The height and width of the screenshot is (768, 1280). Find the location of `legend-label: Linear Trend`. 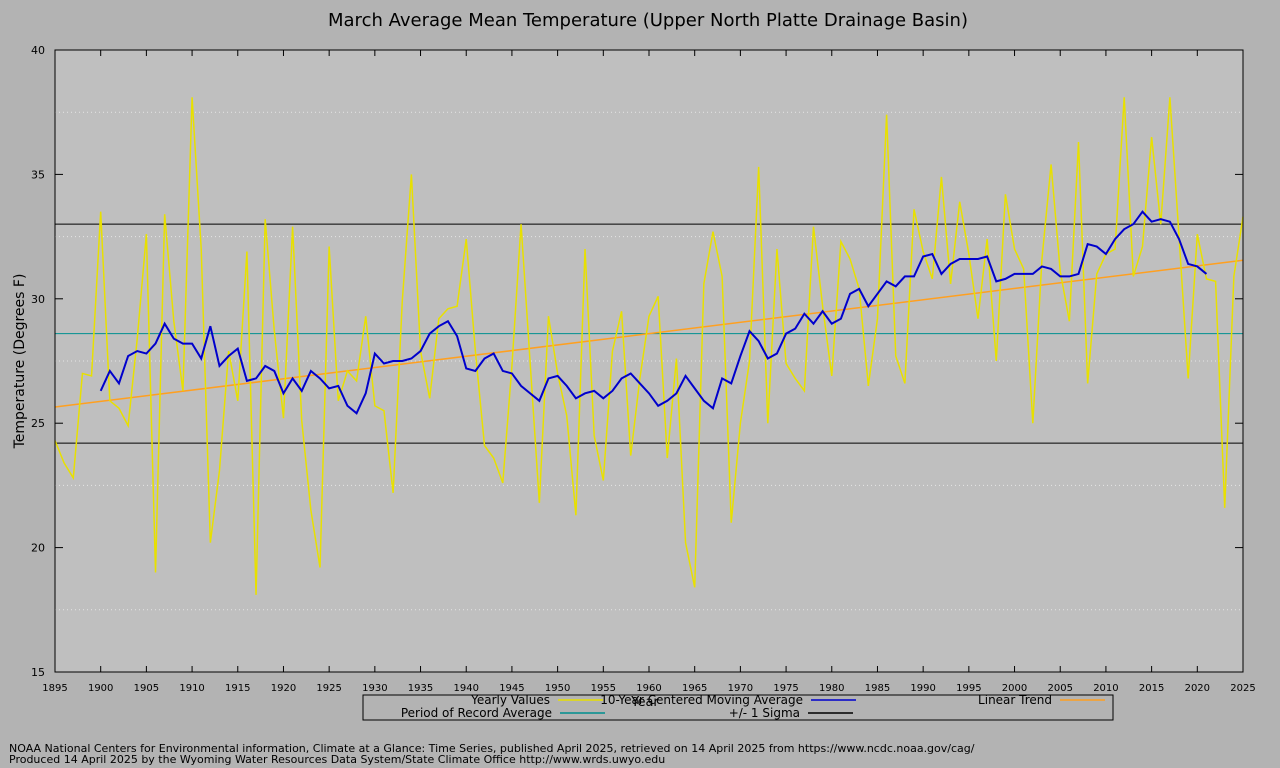

legend-label: Linear Trend is located at coordinates (1015, 700).